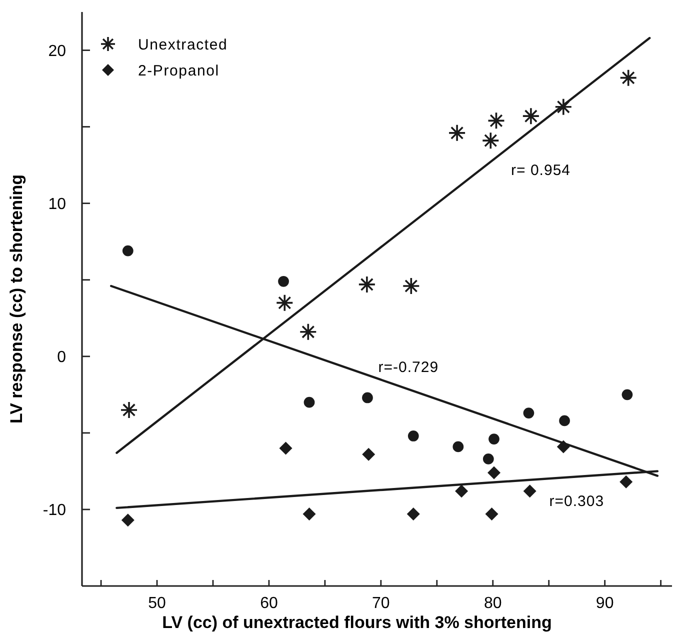  Describe the element at coordinates (576, 501) in the screenshot. I see `annotation: r=0.303` at that location.